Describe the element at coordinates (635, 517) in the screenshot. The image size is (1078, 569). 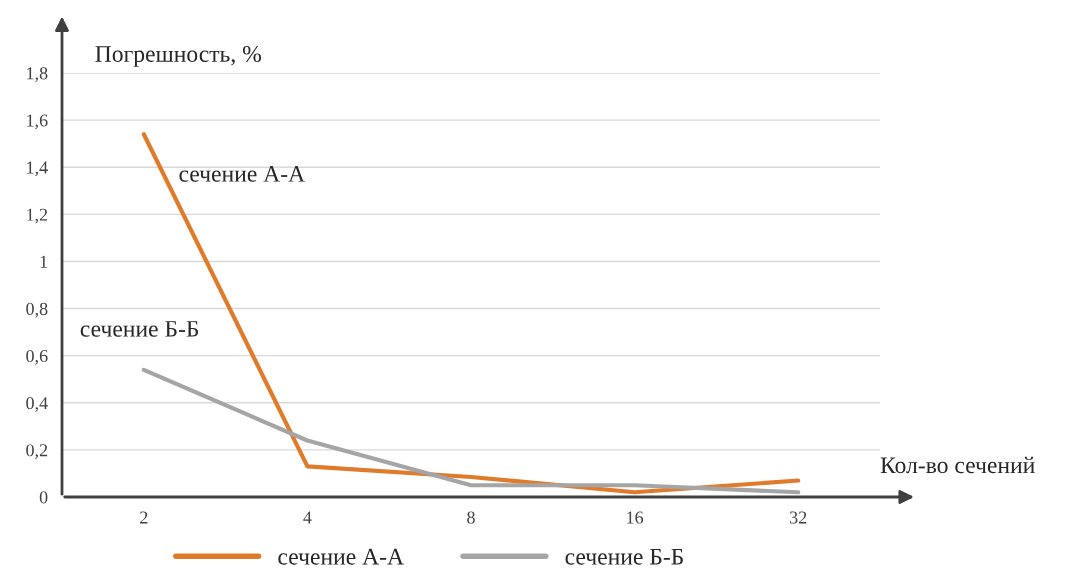
I see `x-tick-label: 16` at that location.